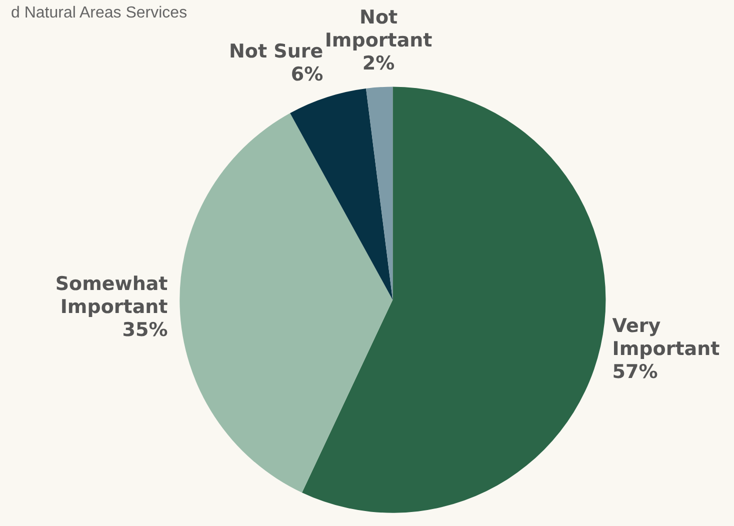 The image size is (734, 526). Describe the element at coordinates (111, 295) in the screenshot. I see `slice-label: Somewhat Important` at that location.